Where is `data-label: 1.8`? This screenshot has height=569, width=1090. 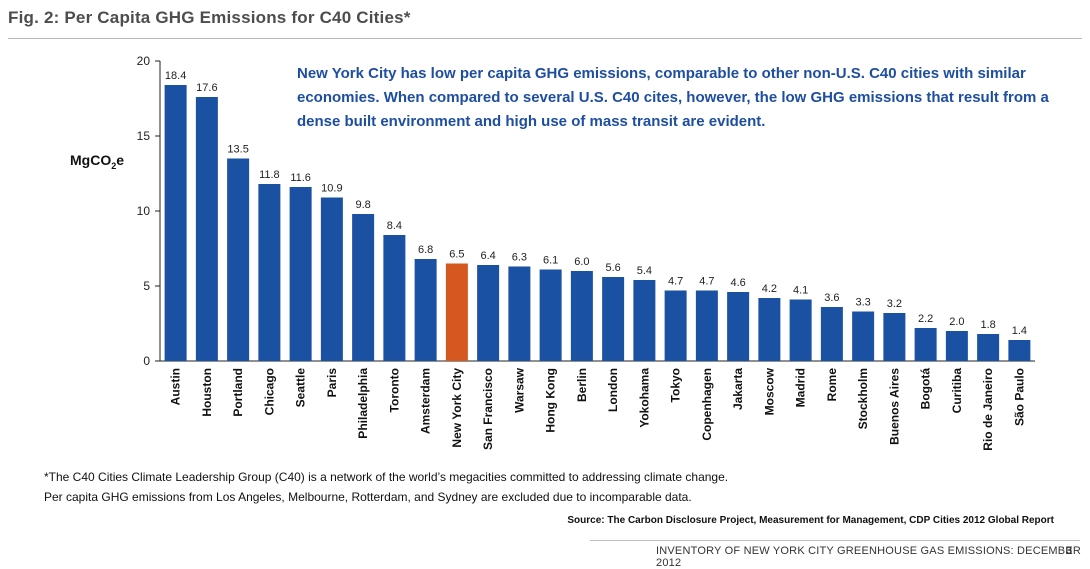
data-label: 1.8 is located at coordinates (987, 325).